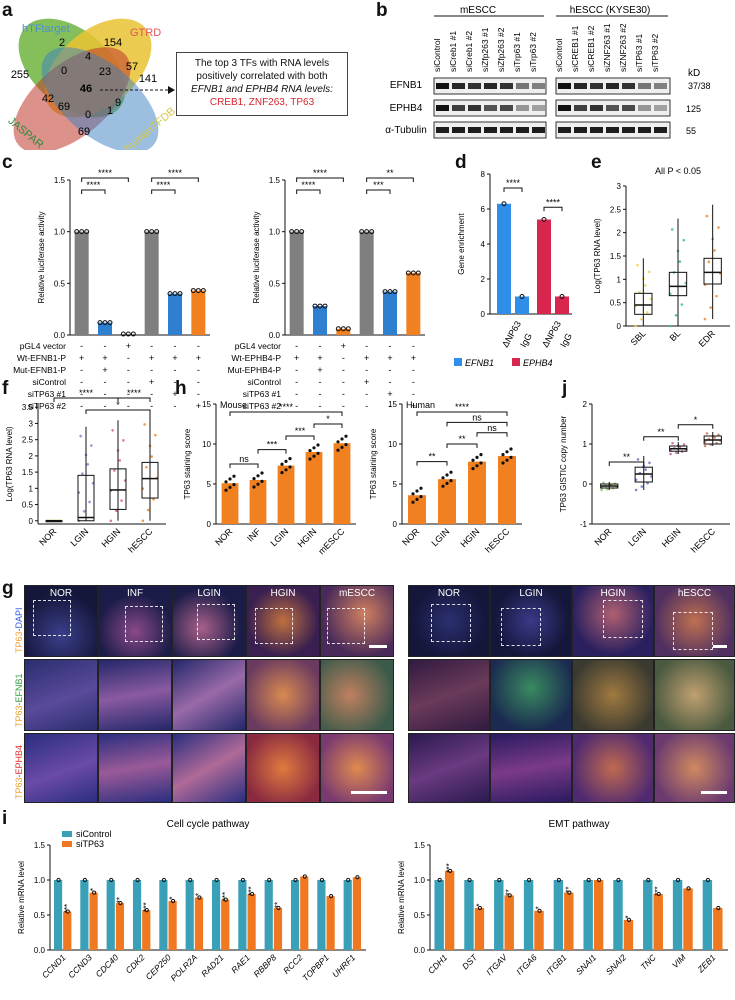  Describe the element at coordinates (94, 834) in the screenshot. I see `legend-label: siControl` at that location.